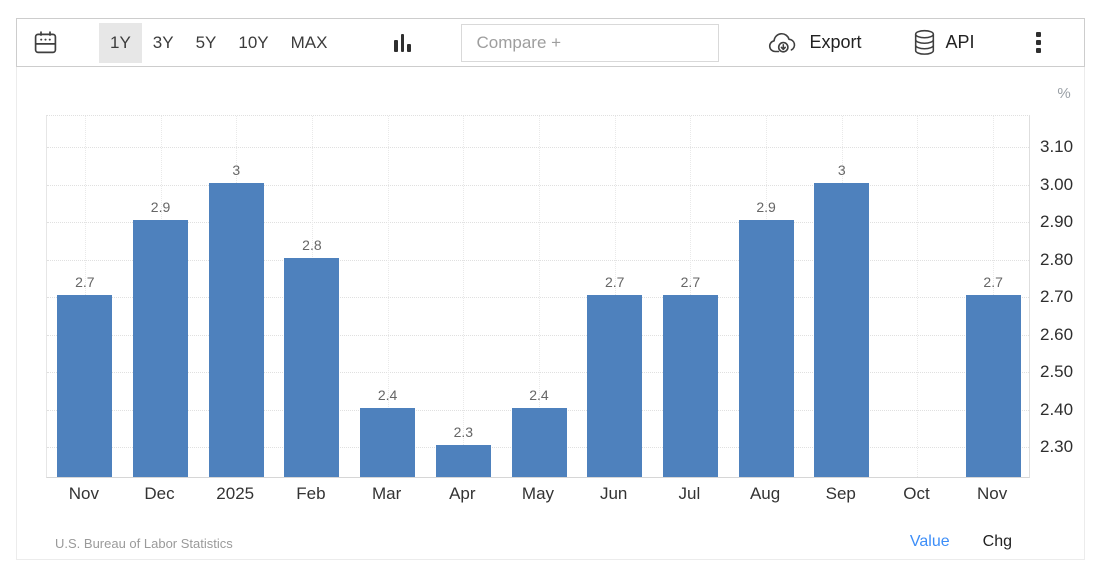  Describe the element at coordinates (206, 43) in the screenshot. I see `range-button-5y: 5Y` at that location.